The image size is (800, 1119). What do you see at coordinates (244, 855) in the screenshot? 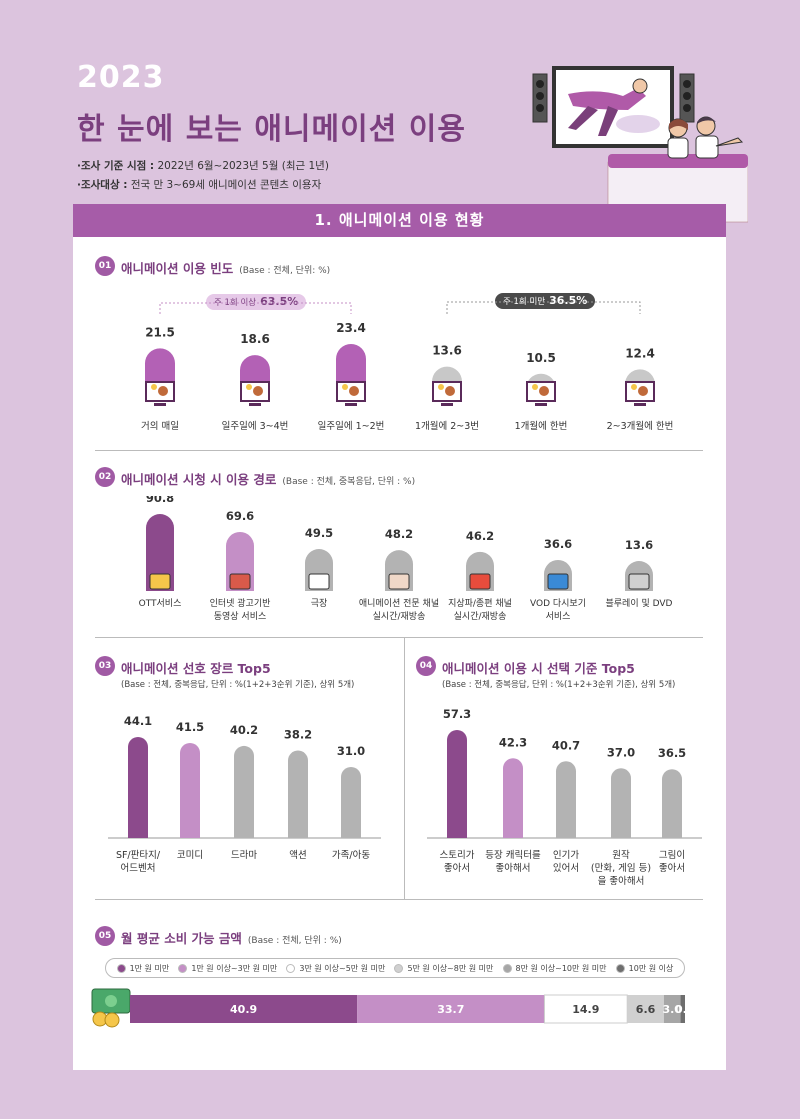
I see `genre-category-label: 드라마` at bounding box center [244, 855].